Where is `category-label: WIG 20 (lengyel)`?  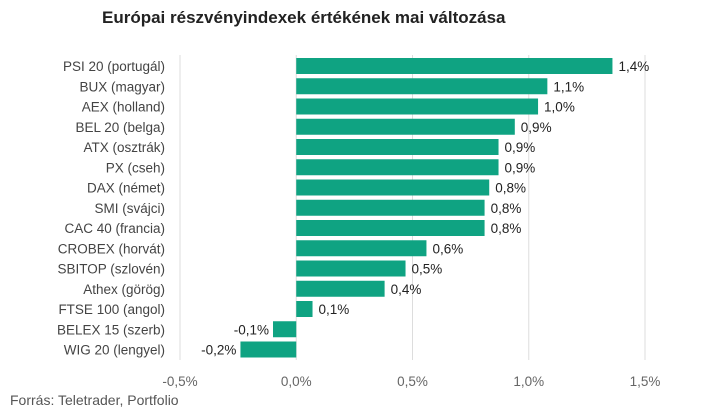 category-label: WIG 20 (lengyel) is located at coordinates (114, 350).